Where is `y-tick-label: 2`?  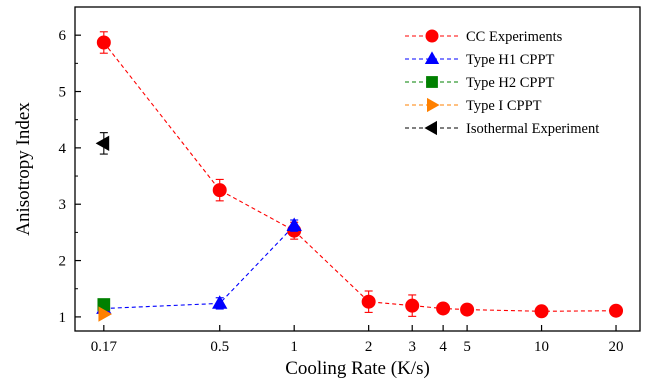
y-tick-label: 2 is located at coordinates (63, 262).